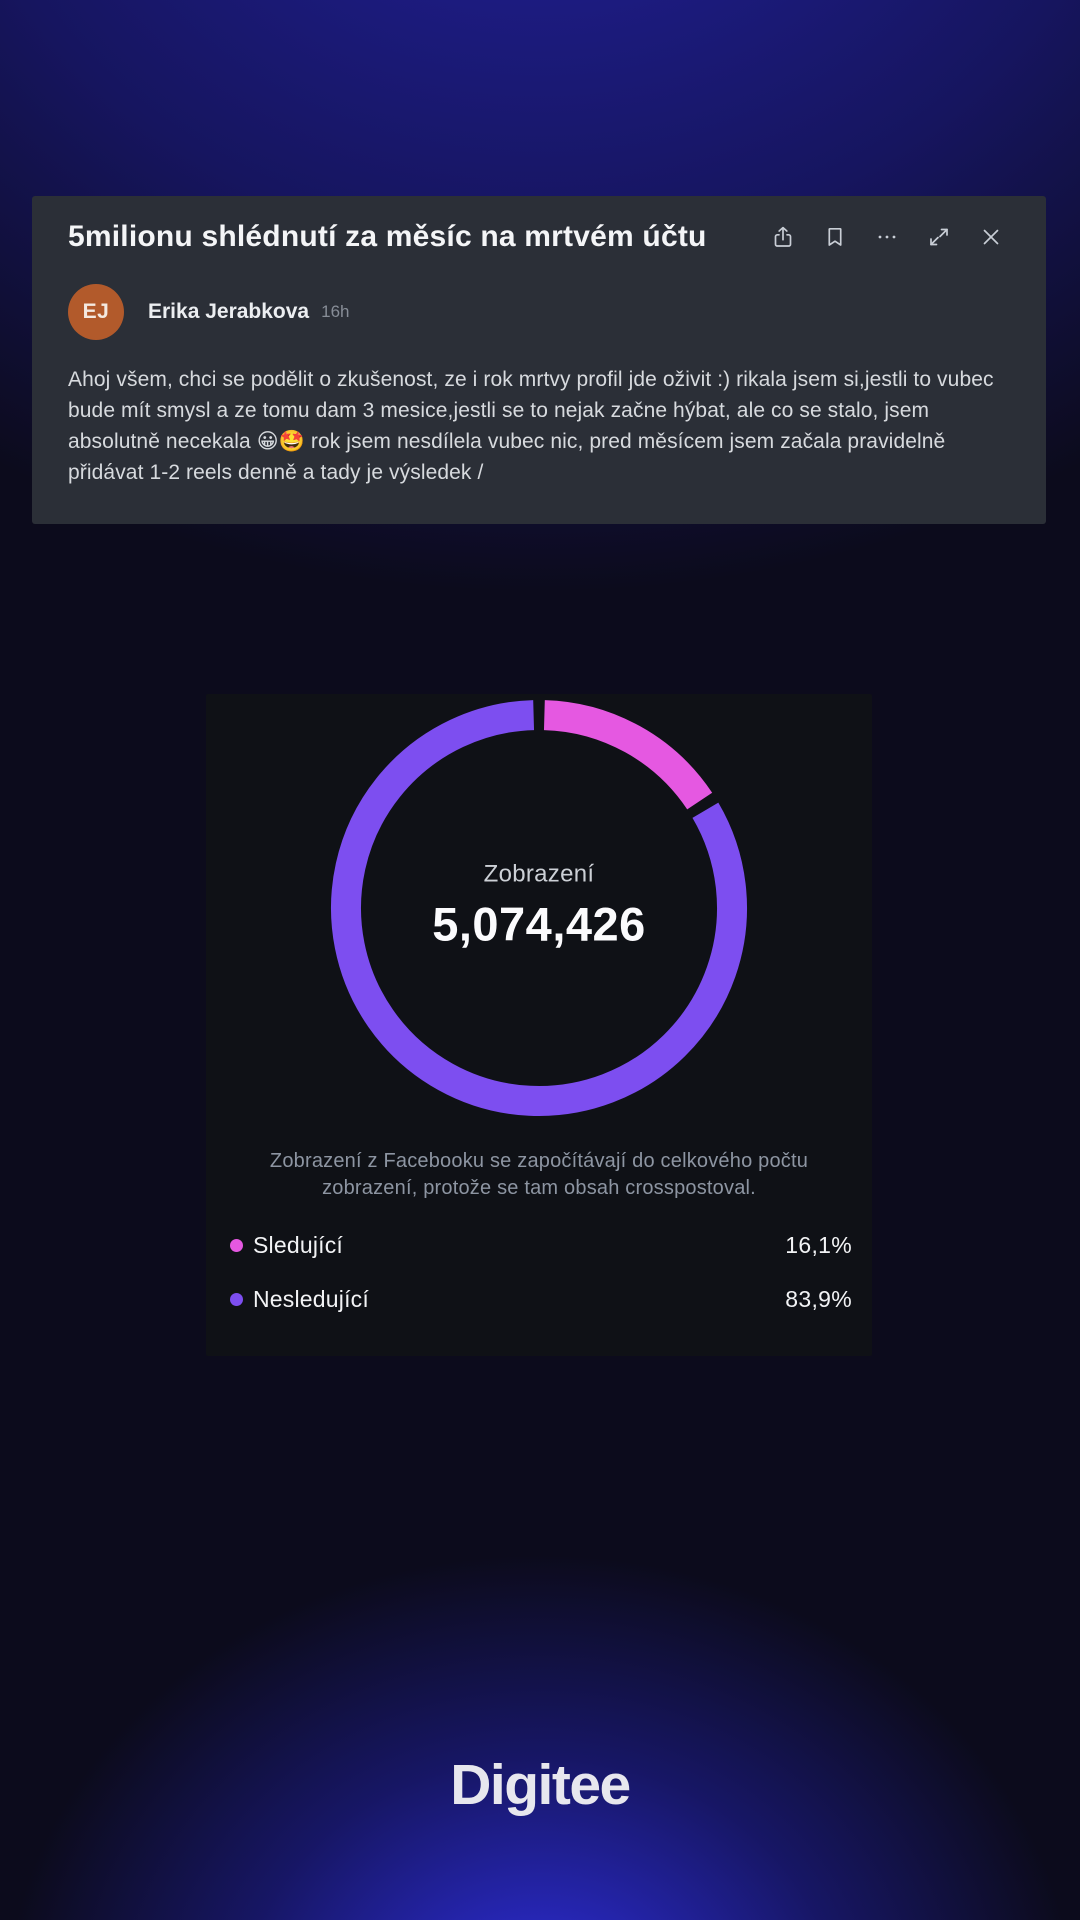 This screenshot has width=1080, height=1920. What do you see at coordinates (783, 237) in the screenshot?
I see `share-icon` at bounding box center [783, 237].